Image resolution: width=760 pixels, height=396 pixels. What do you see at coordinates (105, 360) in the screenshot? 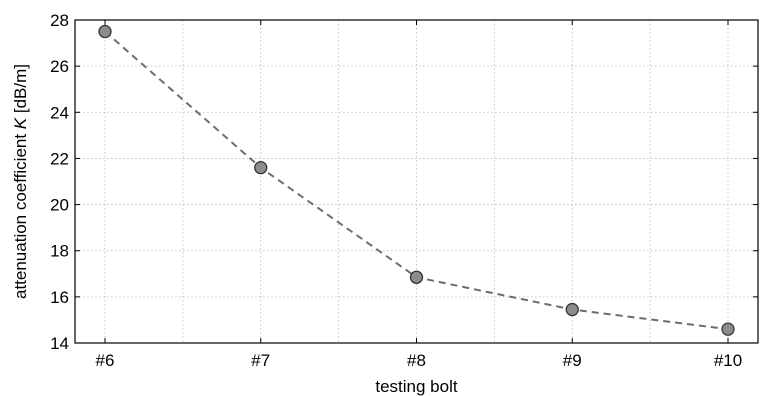
I see `x-tick-label: #6` at bounding box center [105, 360].